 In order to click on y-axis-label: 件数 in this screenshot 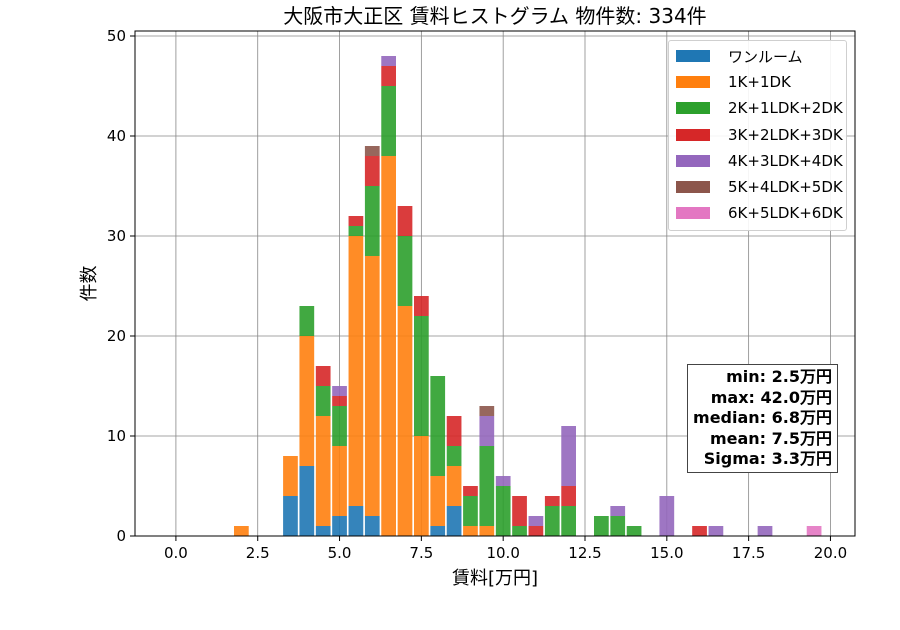, I will do `click(89, 284)`.